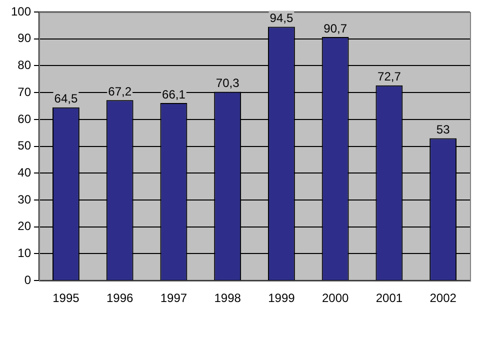  What do you see at coordinates (25, 91) in the screenshot?
I see `y-tick-label: 70` at bounding box center [25, 91].